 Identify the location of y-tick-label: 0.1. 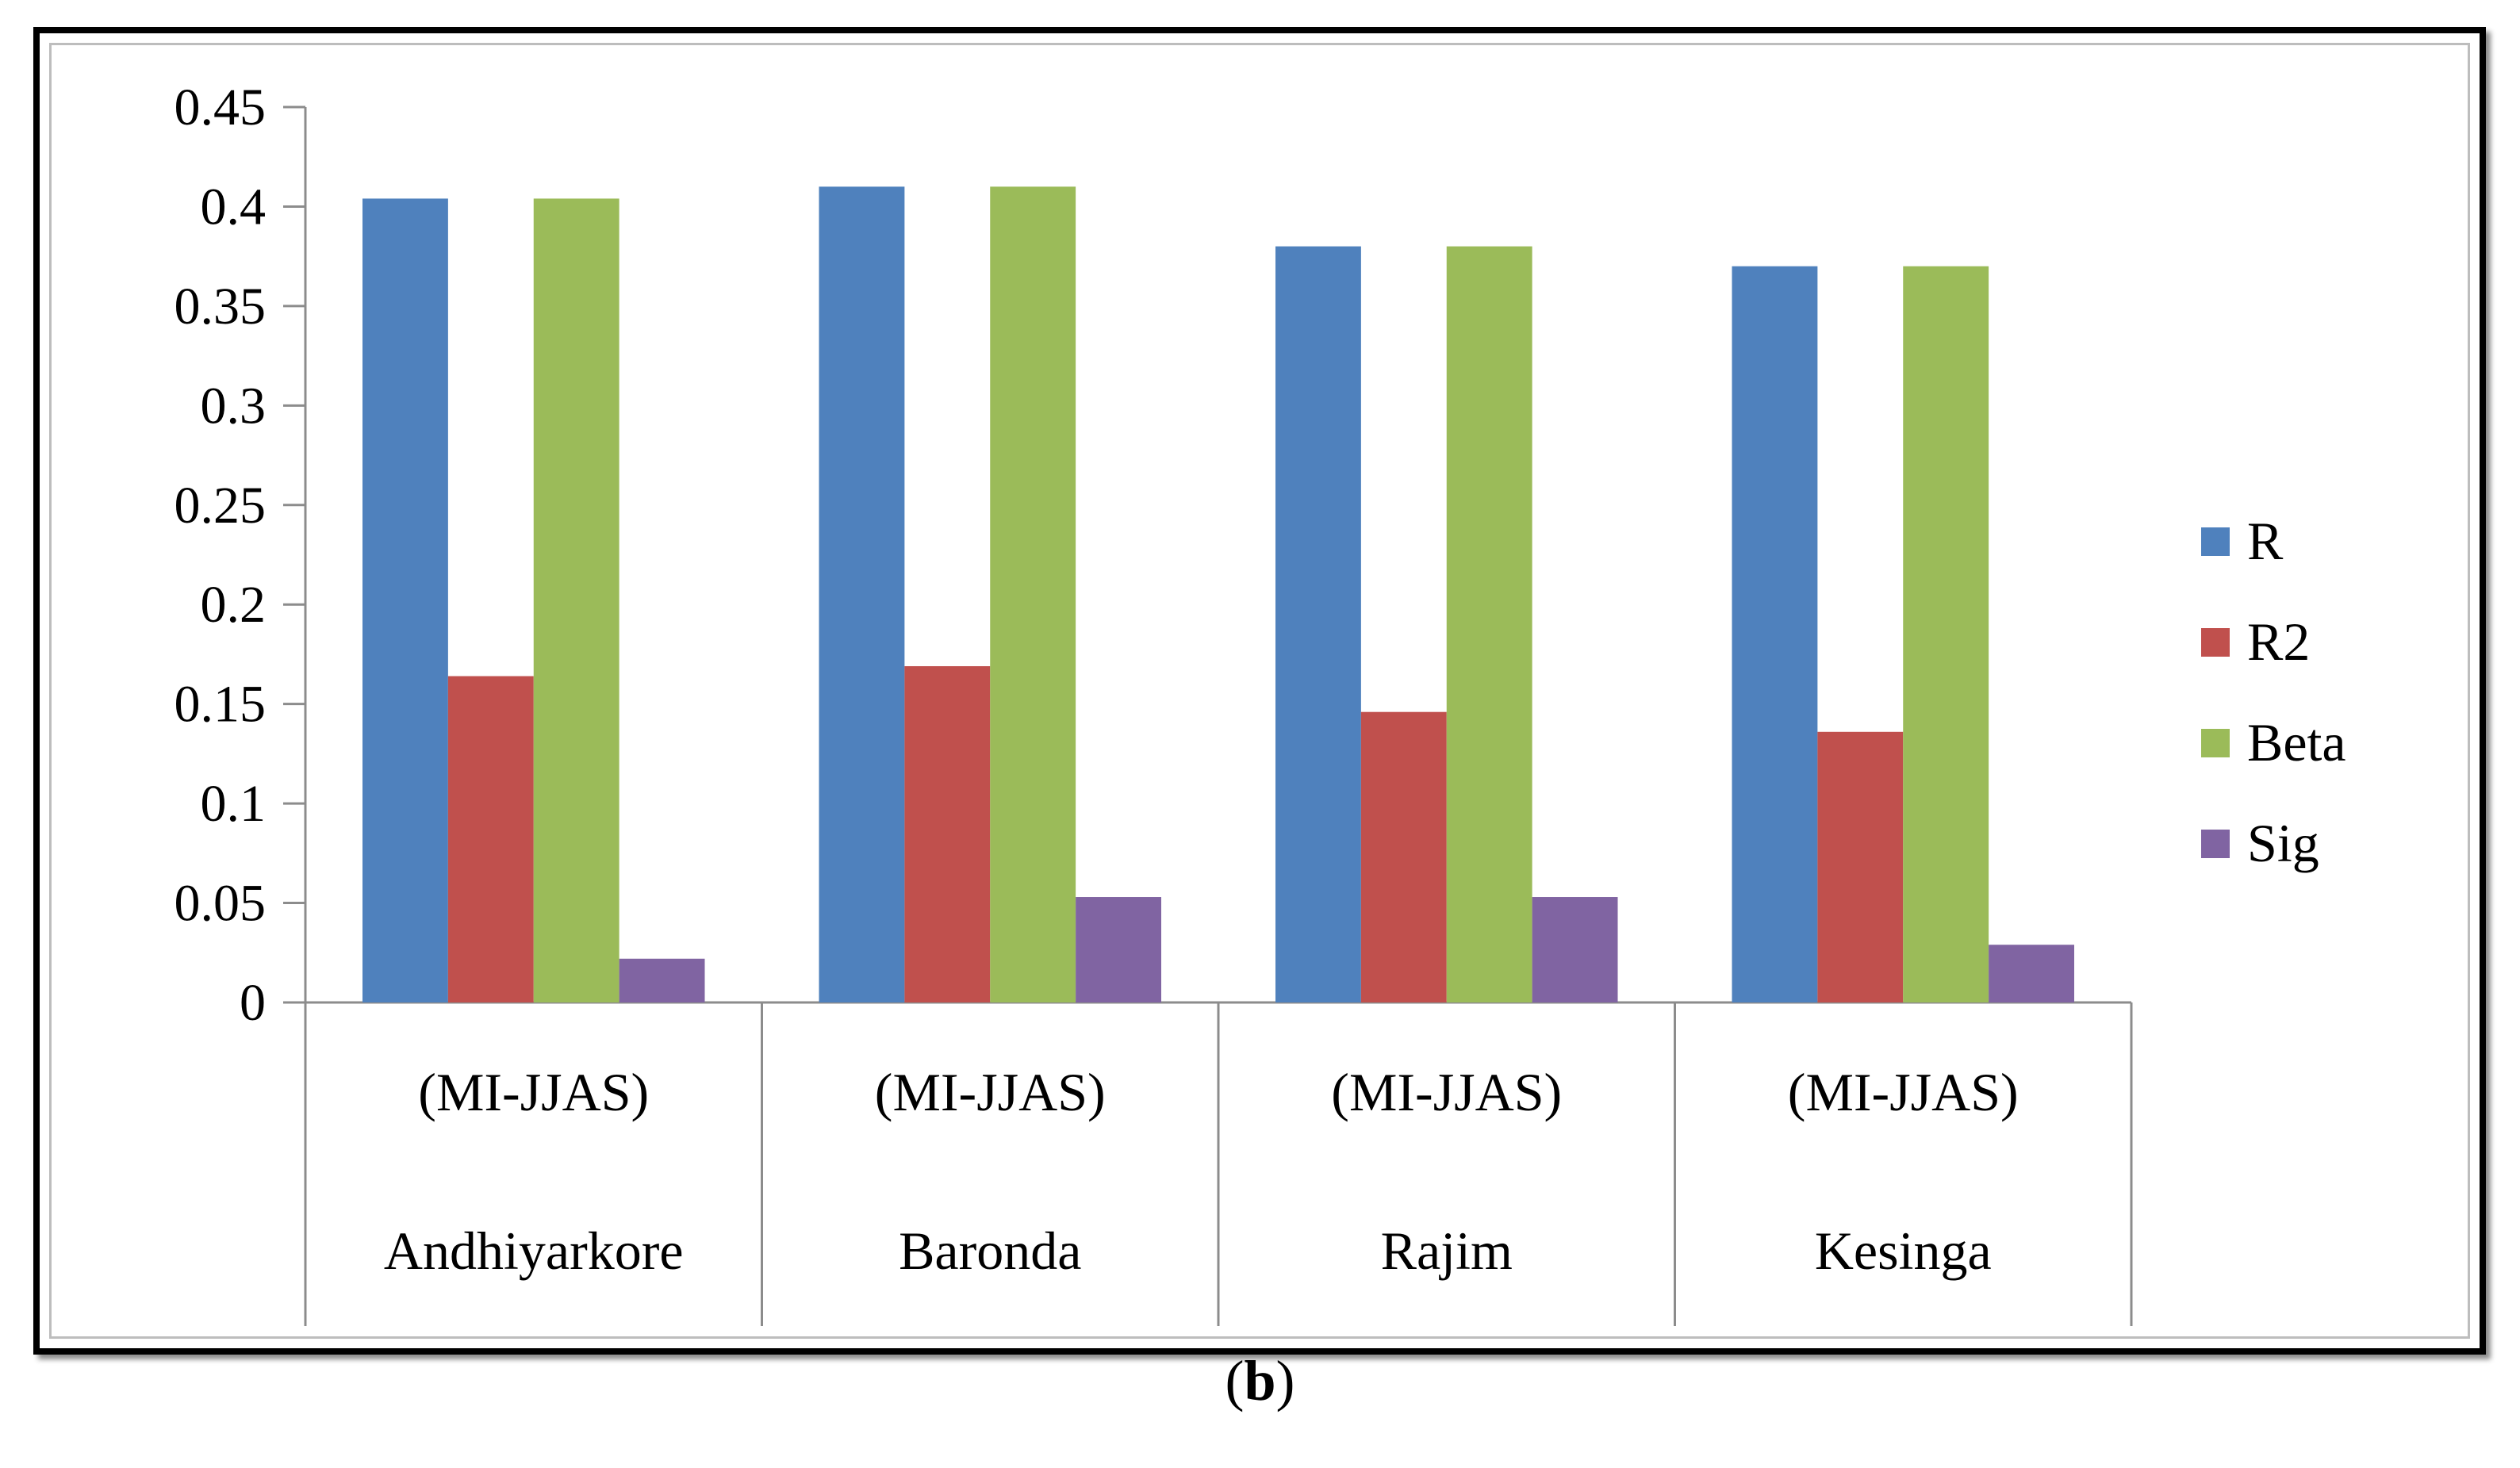
(234, 804).